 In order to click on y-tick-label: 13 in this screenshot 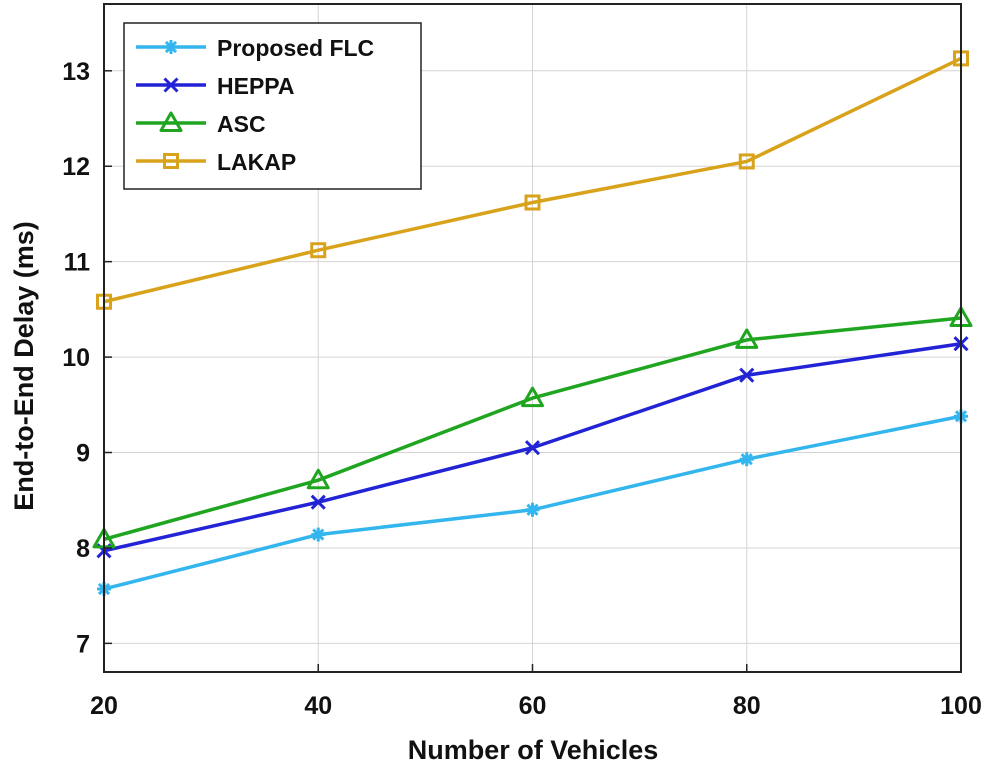, I will do `click(76, 72)`.